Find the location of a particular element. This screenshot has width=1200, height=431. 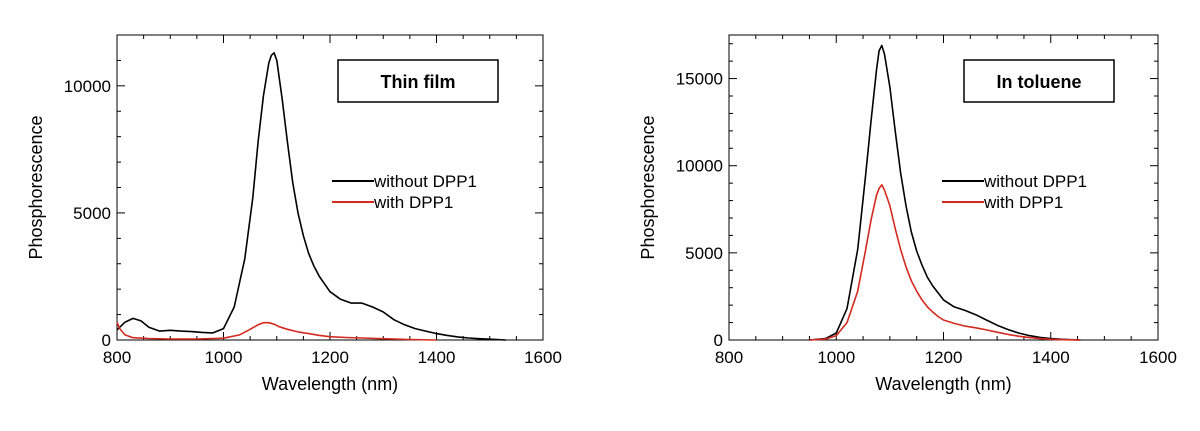

y-tick-label: 15000 is located at coordinates (699, 79).